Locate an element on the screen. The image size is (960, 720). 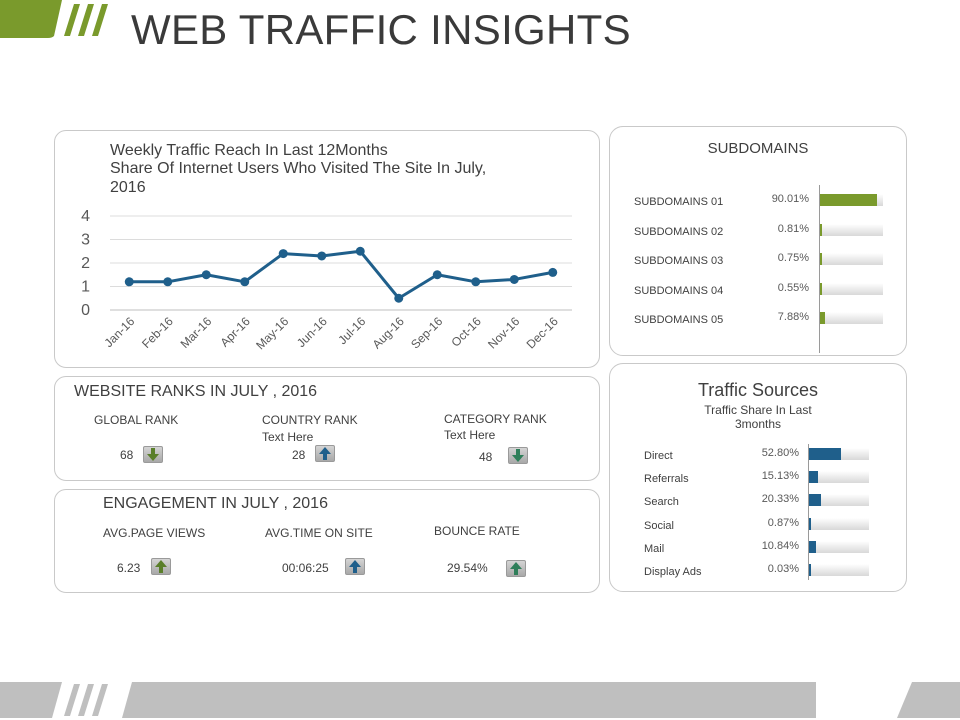
avg-page-views-up-arrow-icon is located at coordinates (161, 566).